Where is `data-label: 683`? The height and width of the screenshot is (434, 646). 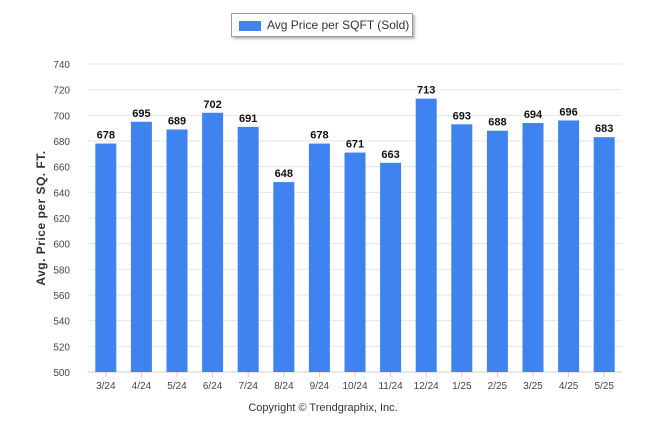 data-label: 683 is located at coordinates (604, 129).